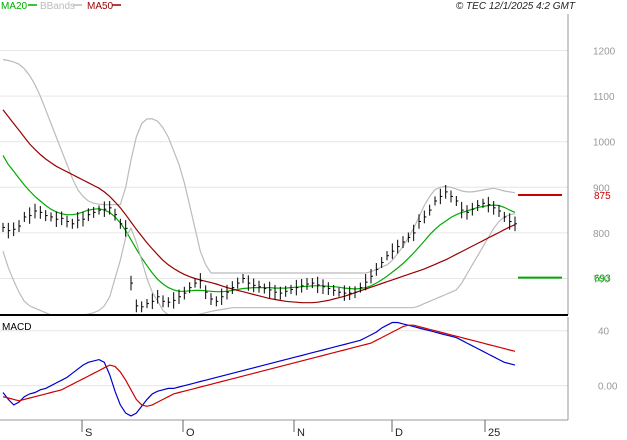  Describe the element at coordinates (604, 165) in the screenshot. I see `price-y-ticks: 1200 1100 1000 900 800 700` at that location.